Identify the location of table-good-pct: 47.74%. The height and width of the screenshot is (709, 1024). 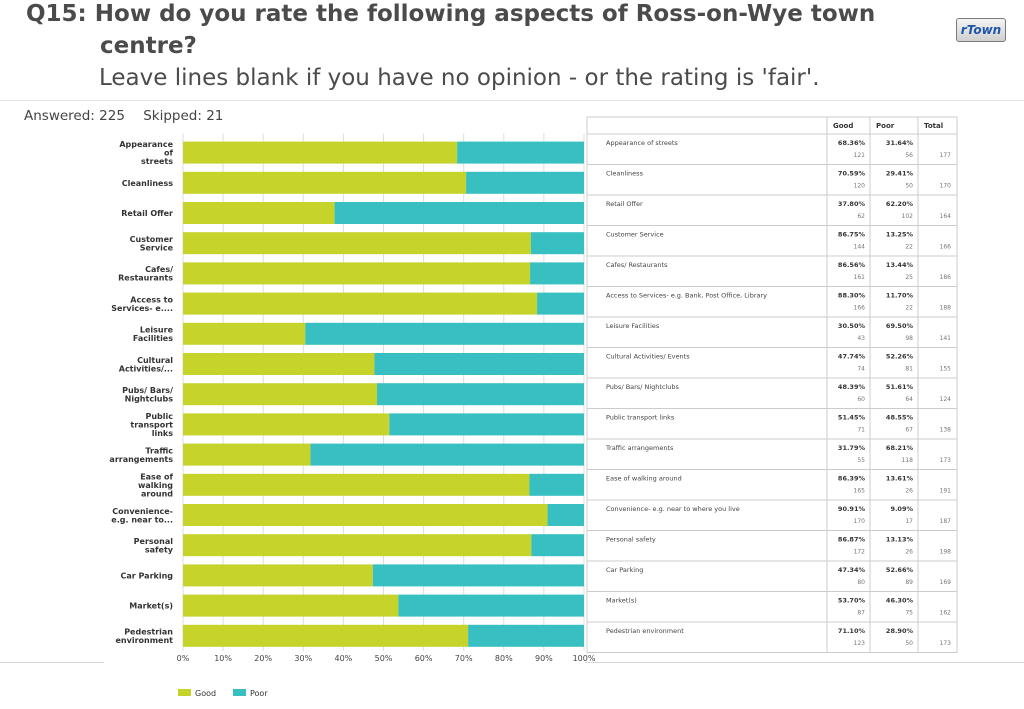
(852, 357).